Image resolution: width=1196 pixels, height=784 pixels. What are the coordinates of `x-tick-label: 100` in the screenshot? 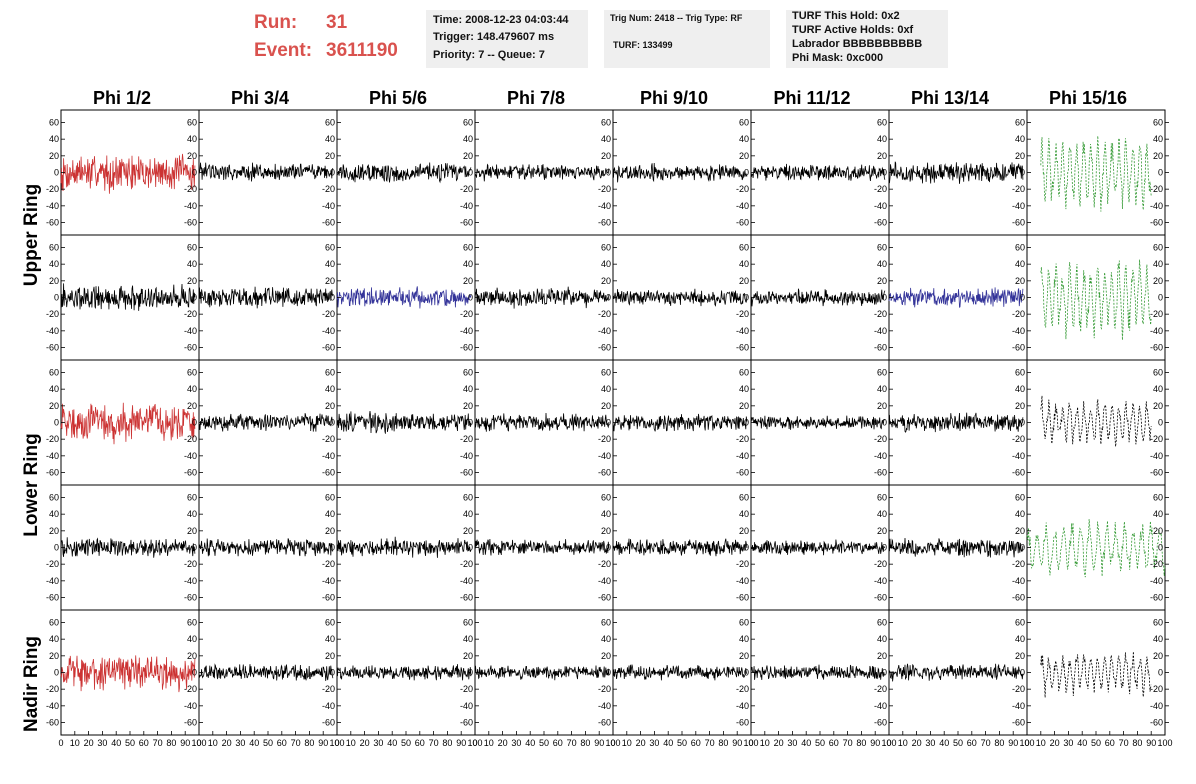 It's located at (1164, 743).